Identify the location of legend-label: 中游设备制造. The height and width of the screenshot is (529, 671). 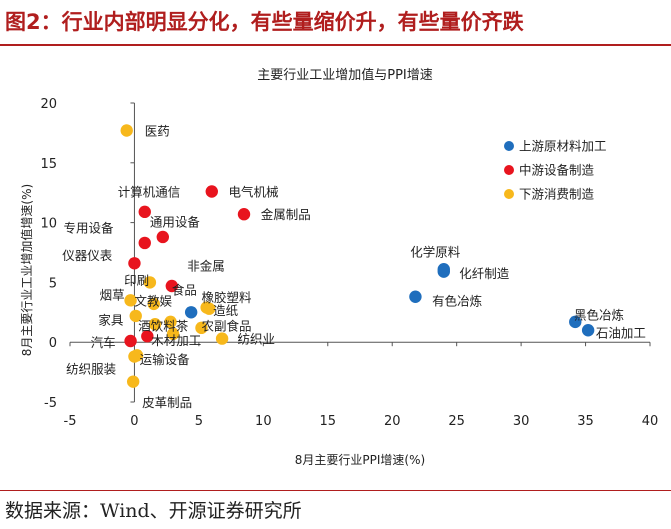
(557, 170).